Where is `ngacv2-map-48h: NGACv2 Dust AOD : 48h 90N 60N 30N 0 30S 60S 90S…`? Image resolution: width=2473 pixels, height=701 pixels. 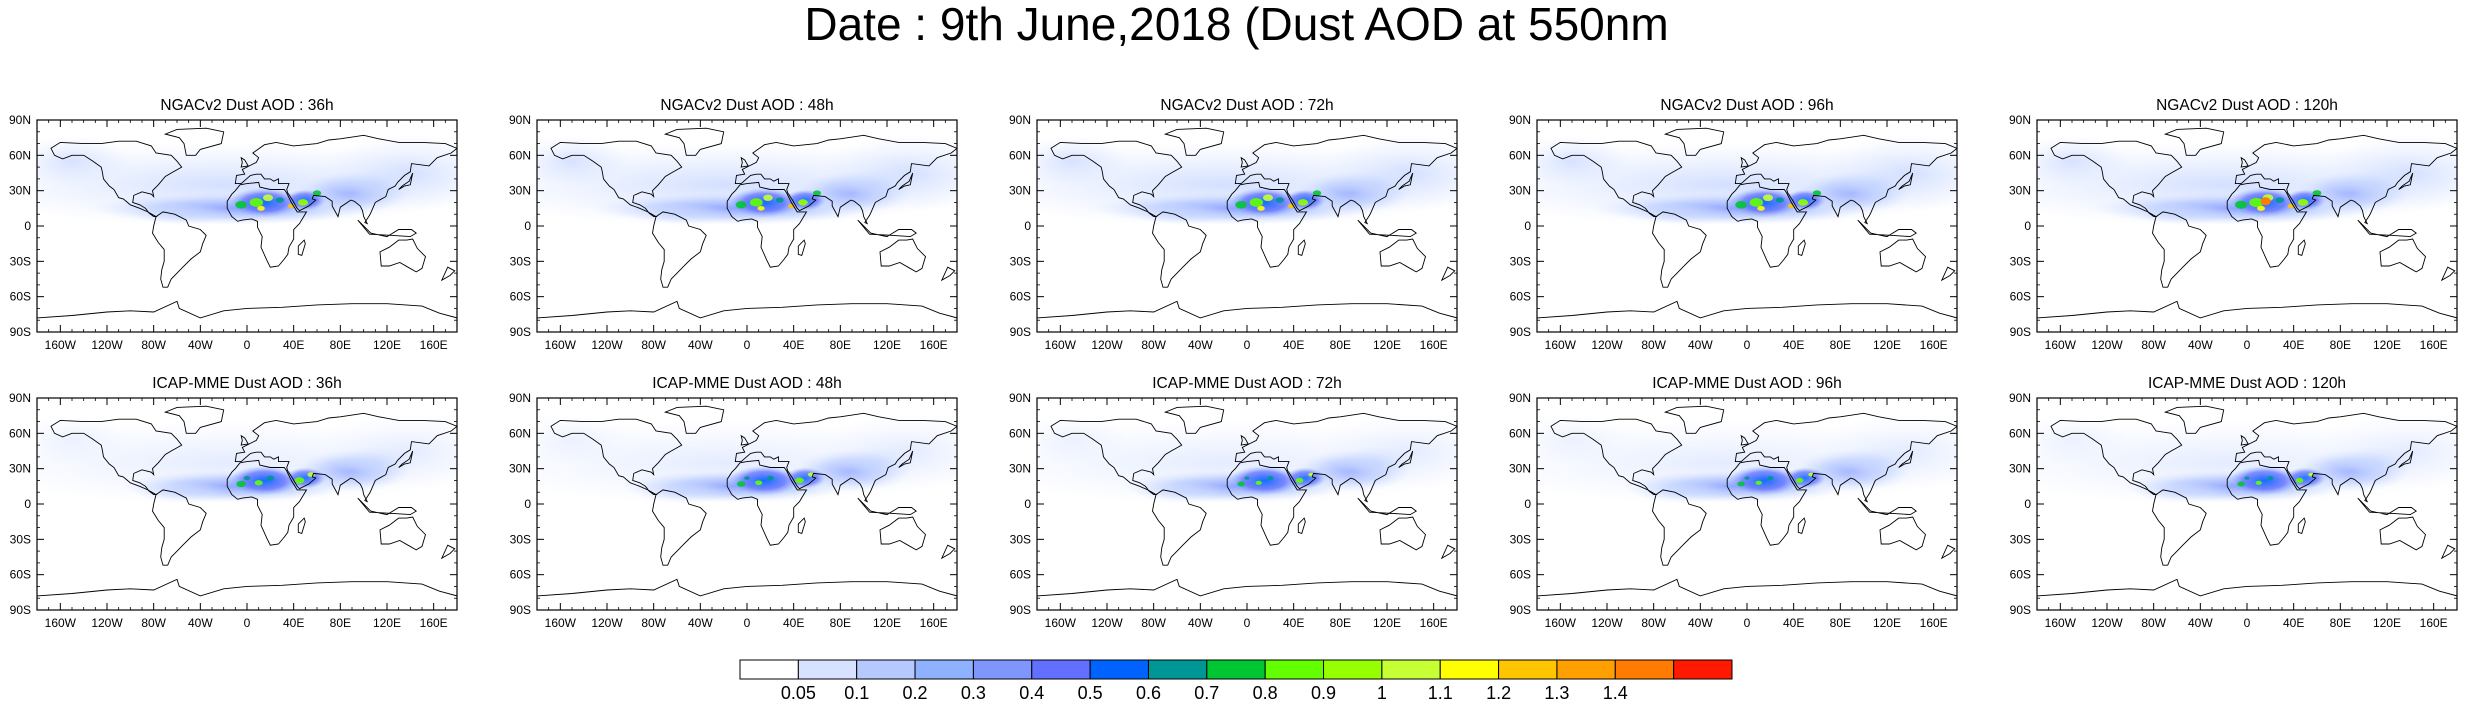
ngacv2-map-48h: NGACv2 Dust AOD : 48h 90N 60N 30N 0 30S 60S 90S… is located at coordinates (733, 224).